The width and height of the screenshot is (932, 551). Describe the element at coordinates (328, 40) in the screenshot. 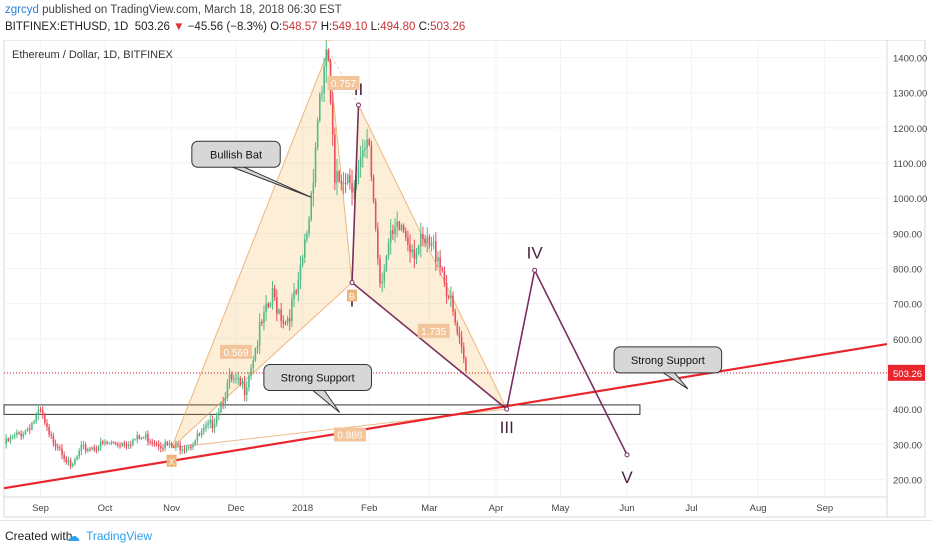

I see `bat-point-label: A` at that location.